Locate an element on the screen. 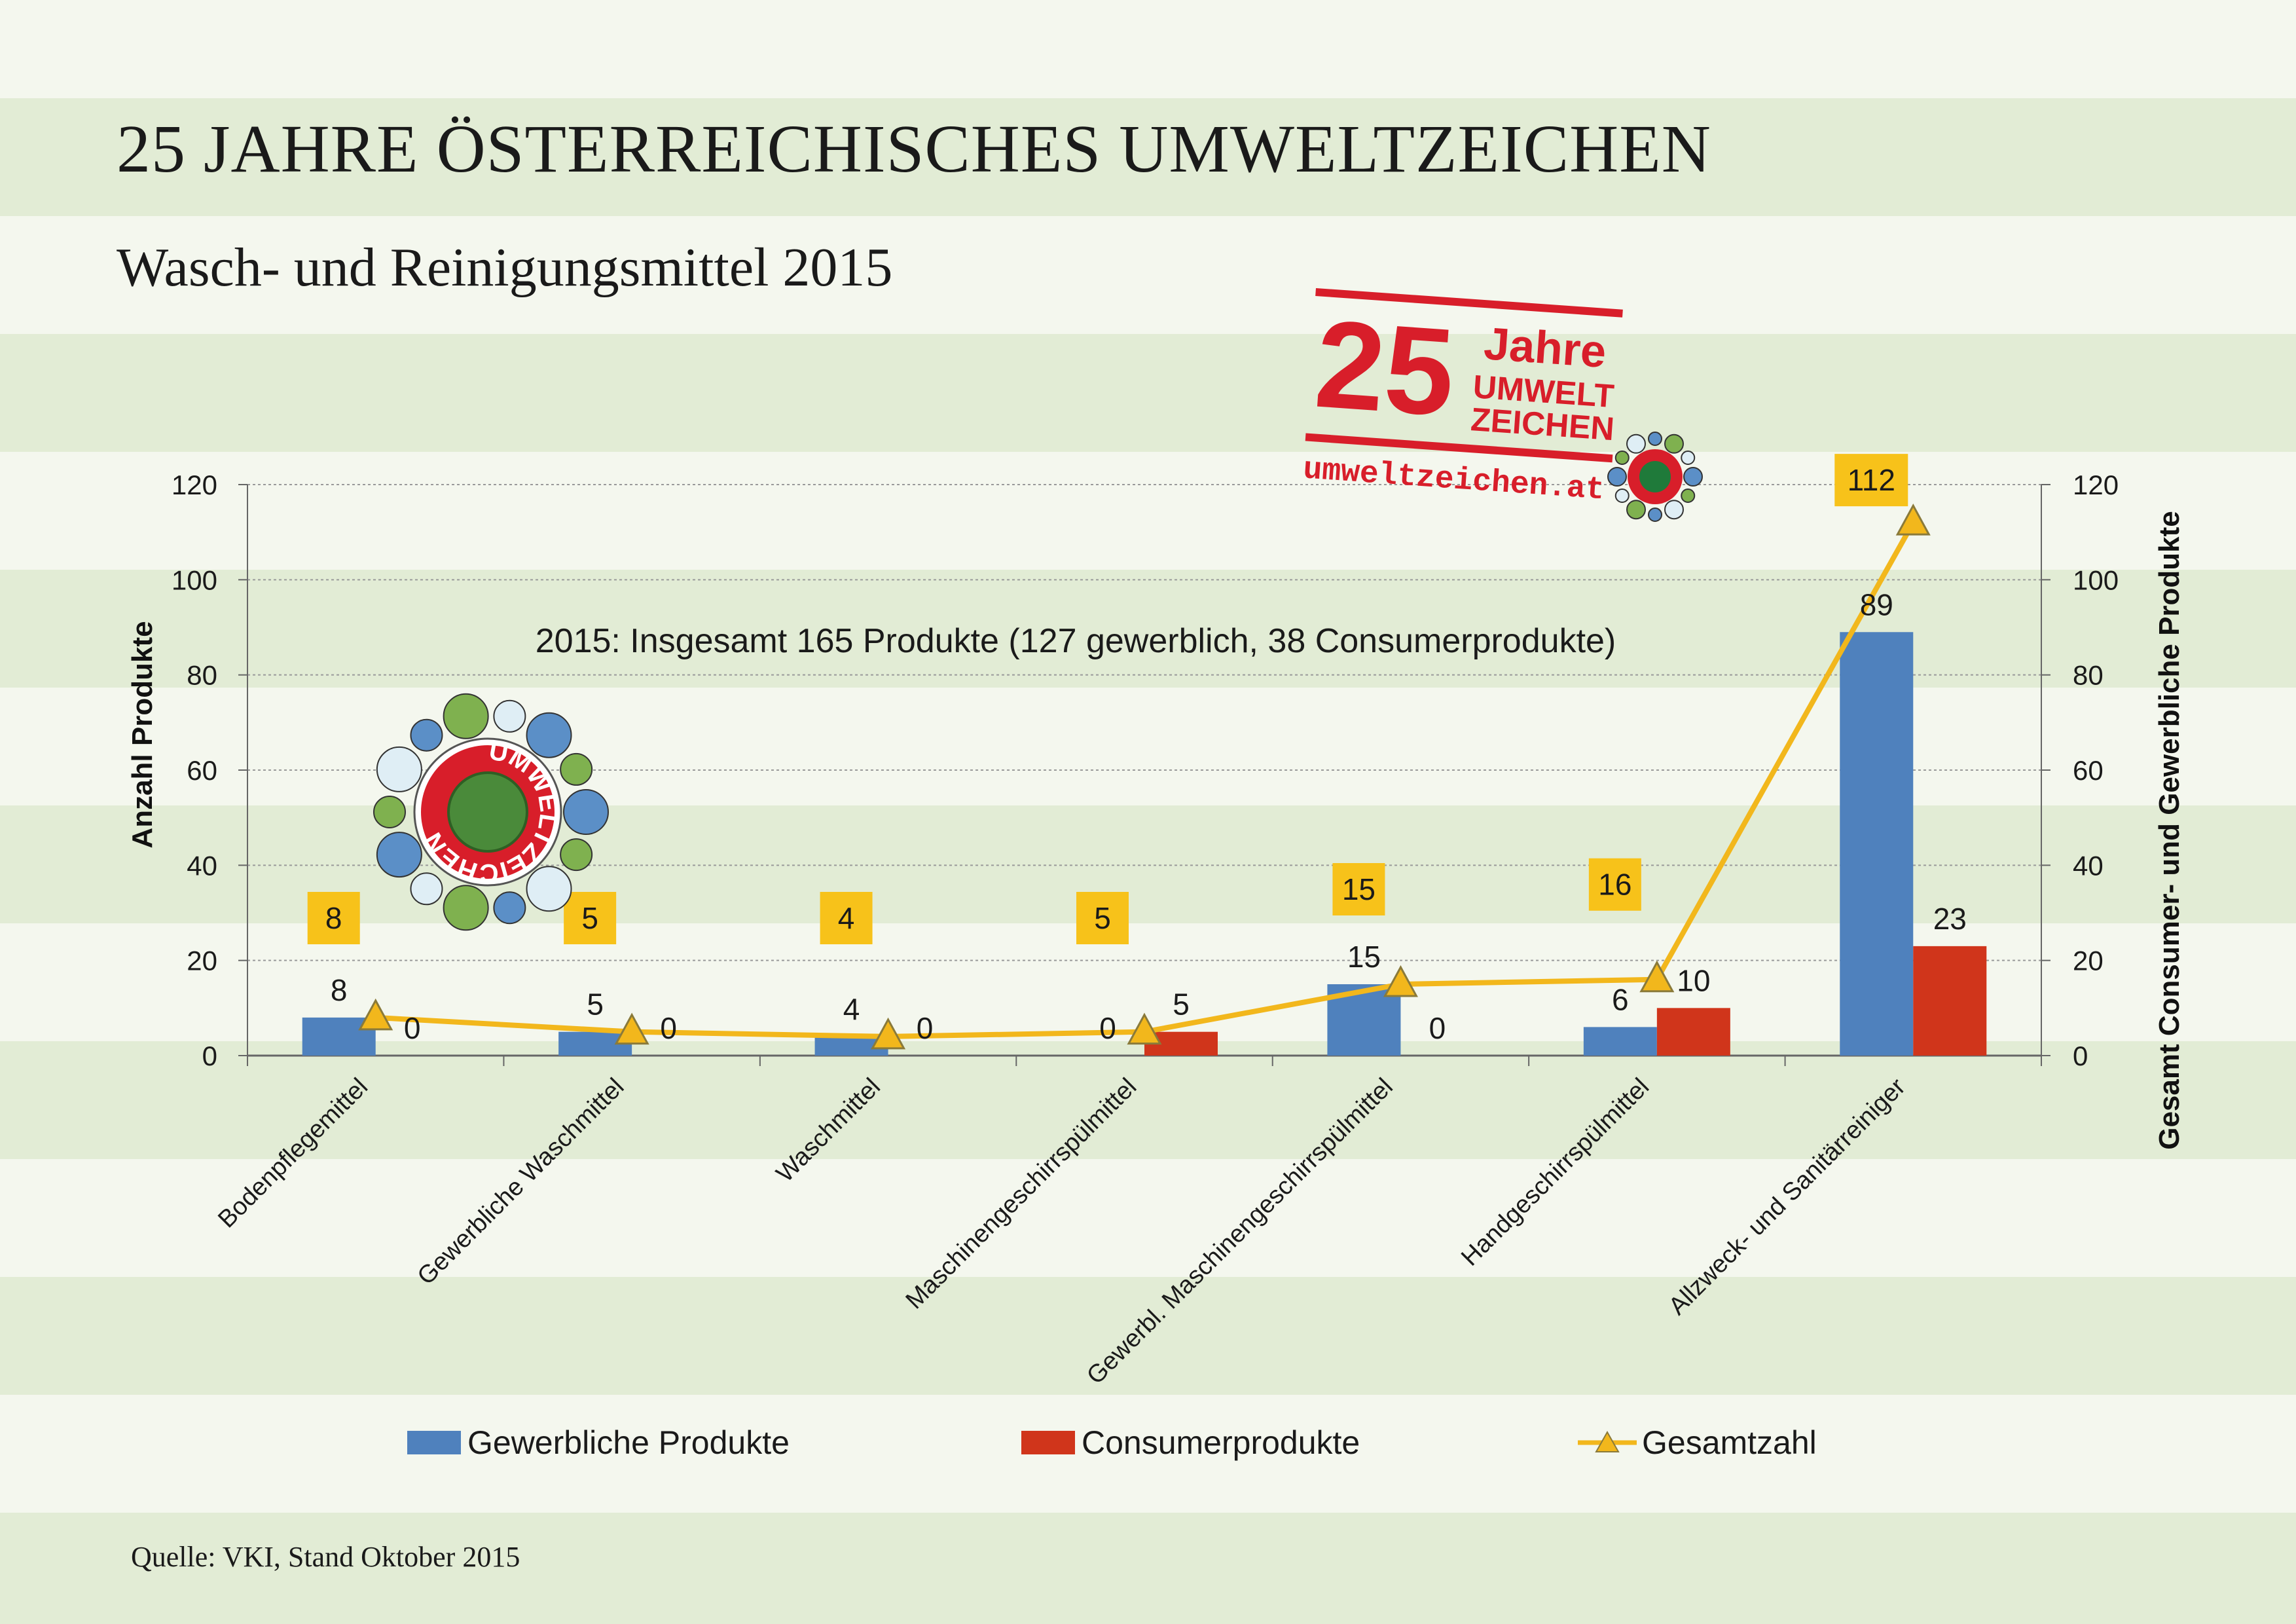  data-label-gesamtzahl: 8 is located at coordinates (333, 918).